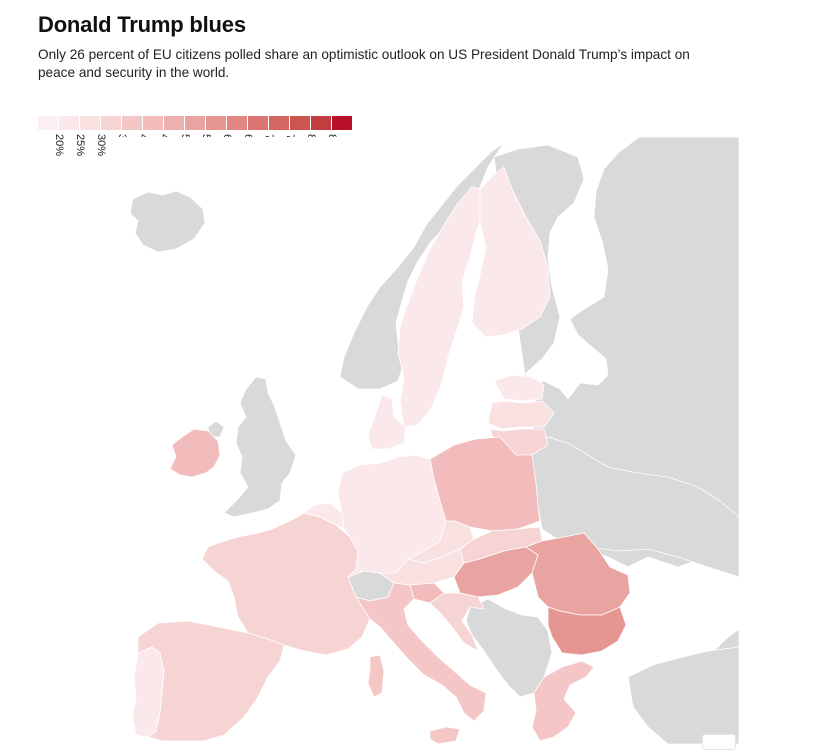  I want to click on country-italy, so click(421, 652).